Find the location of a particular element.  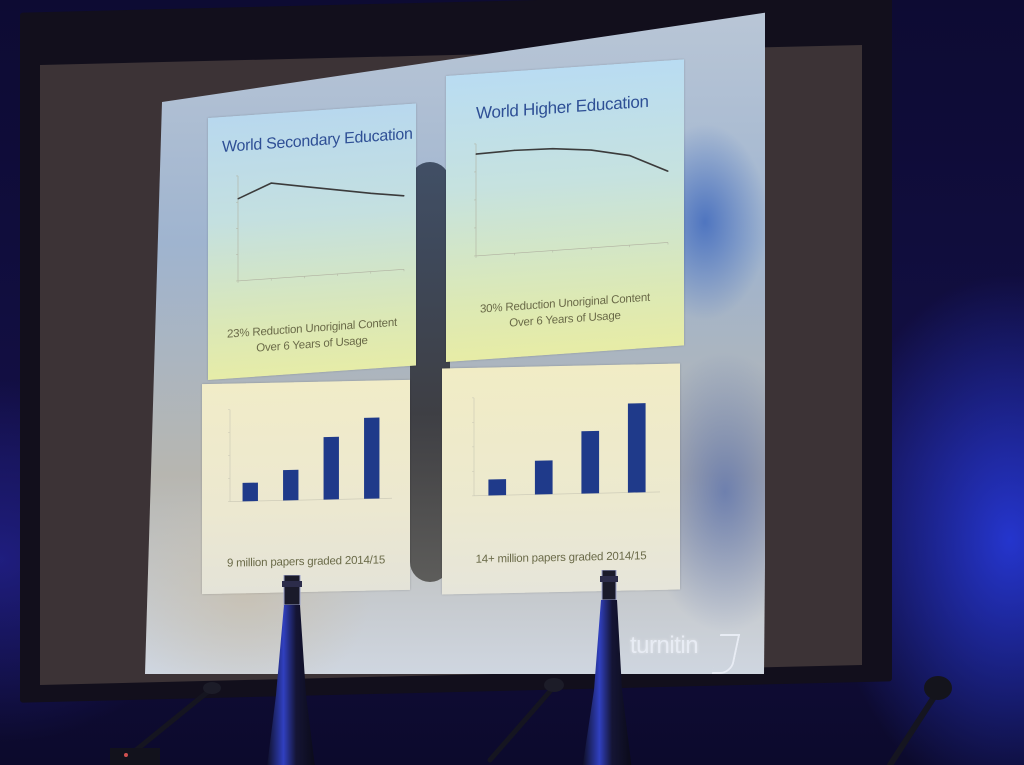

turnitin-logo: turnitin is located at coordinates (664, 645).